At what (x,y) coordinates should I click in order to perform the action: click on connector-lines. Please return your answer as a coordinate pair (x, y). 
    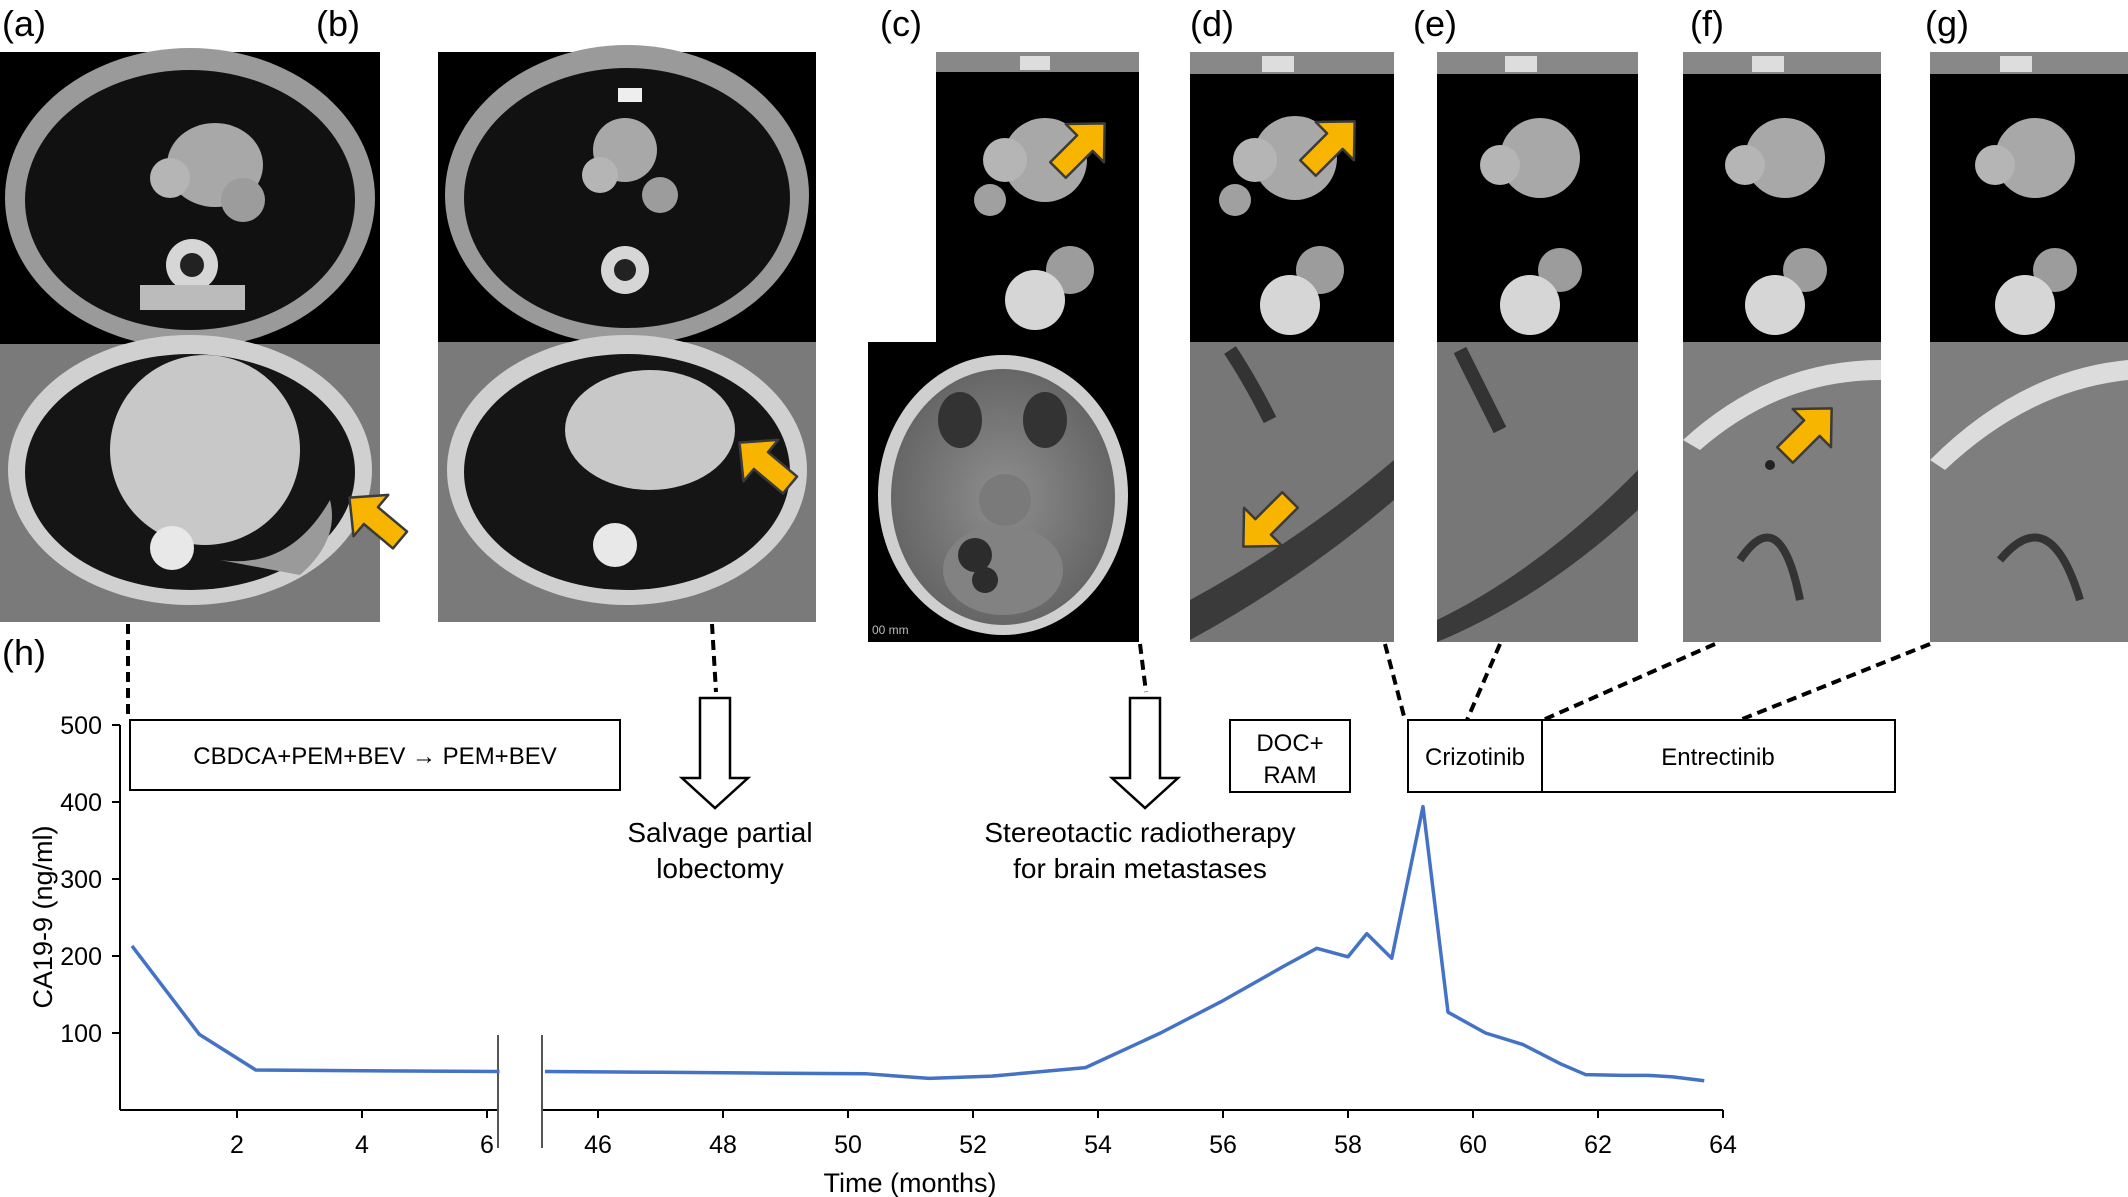
    Looking at the image, I should click on (1028, 672).